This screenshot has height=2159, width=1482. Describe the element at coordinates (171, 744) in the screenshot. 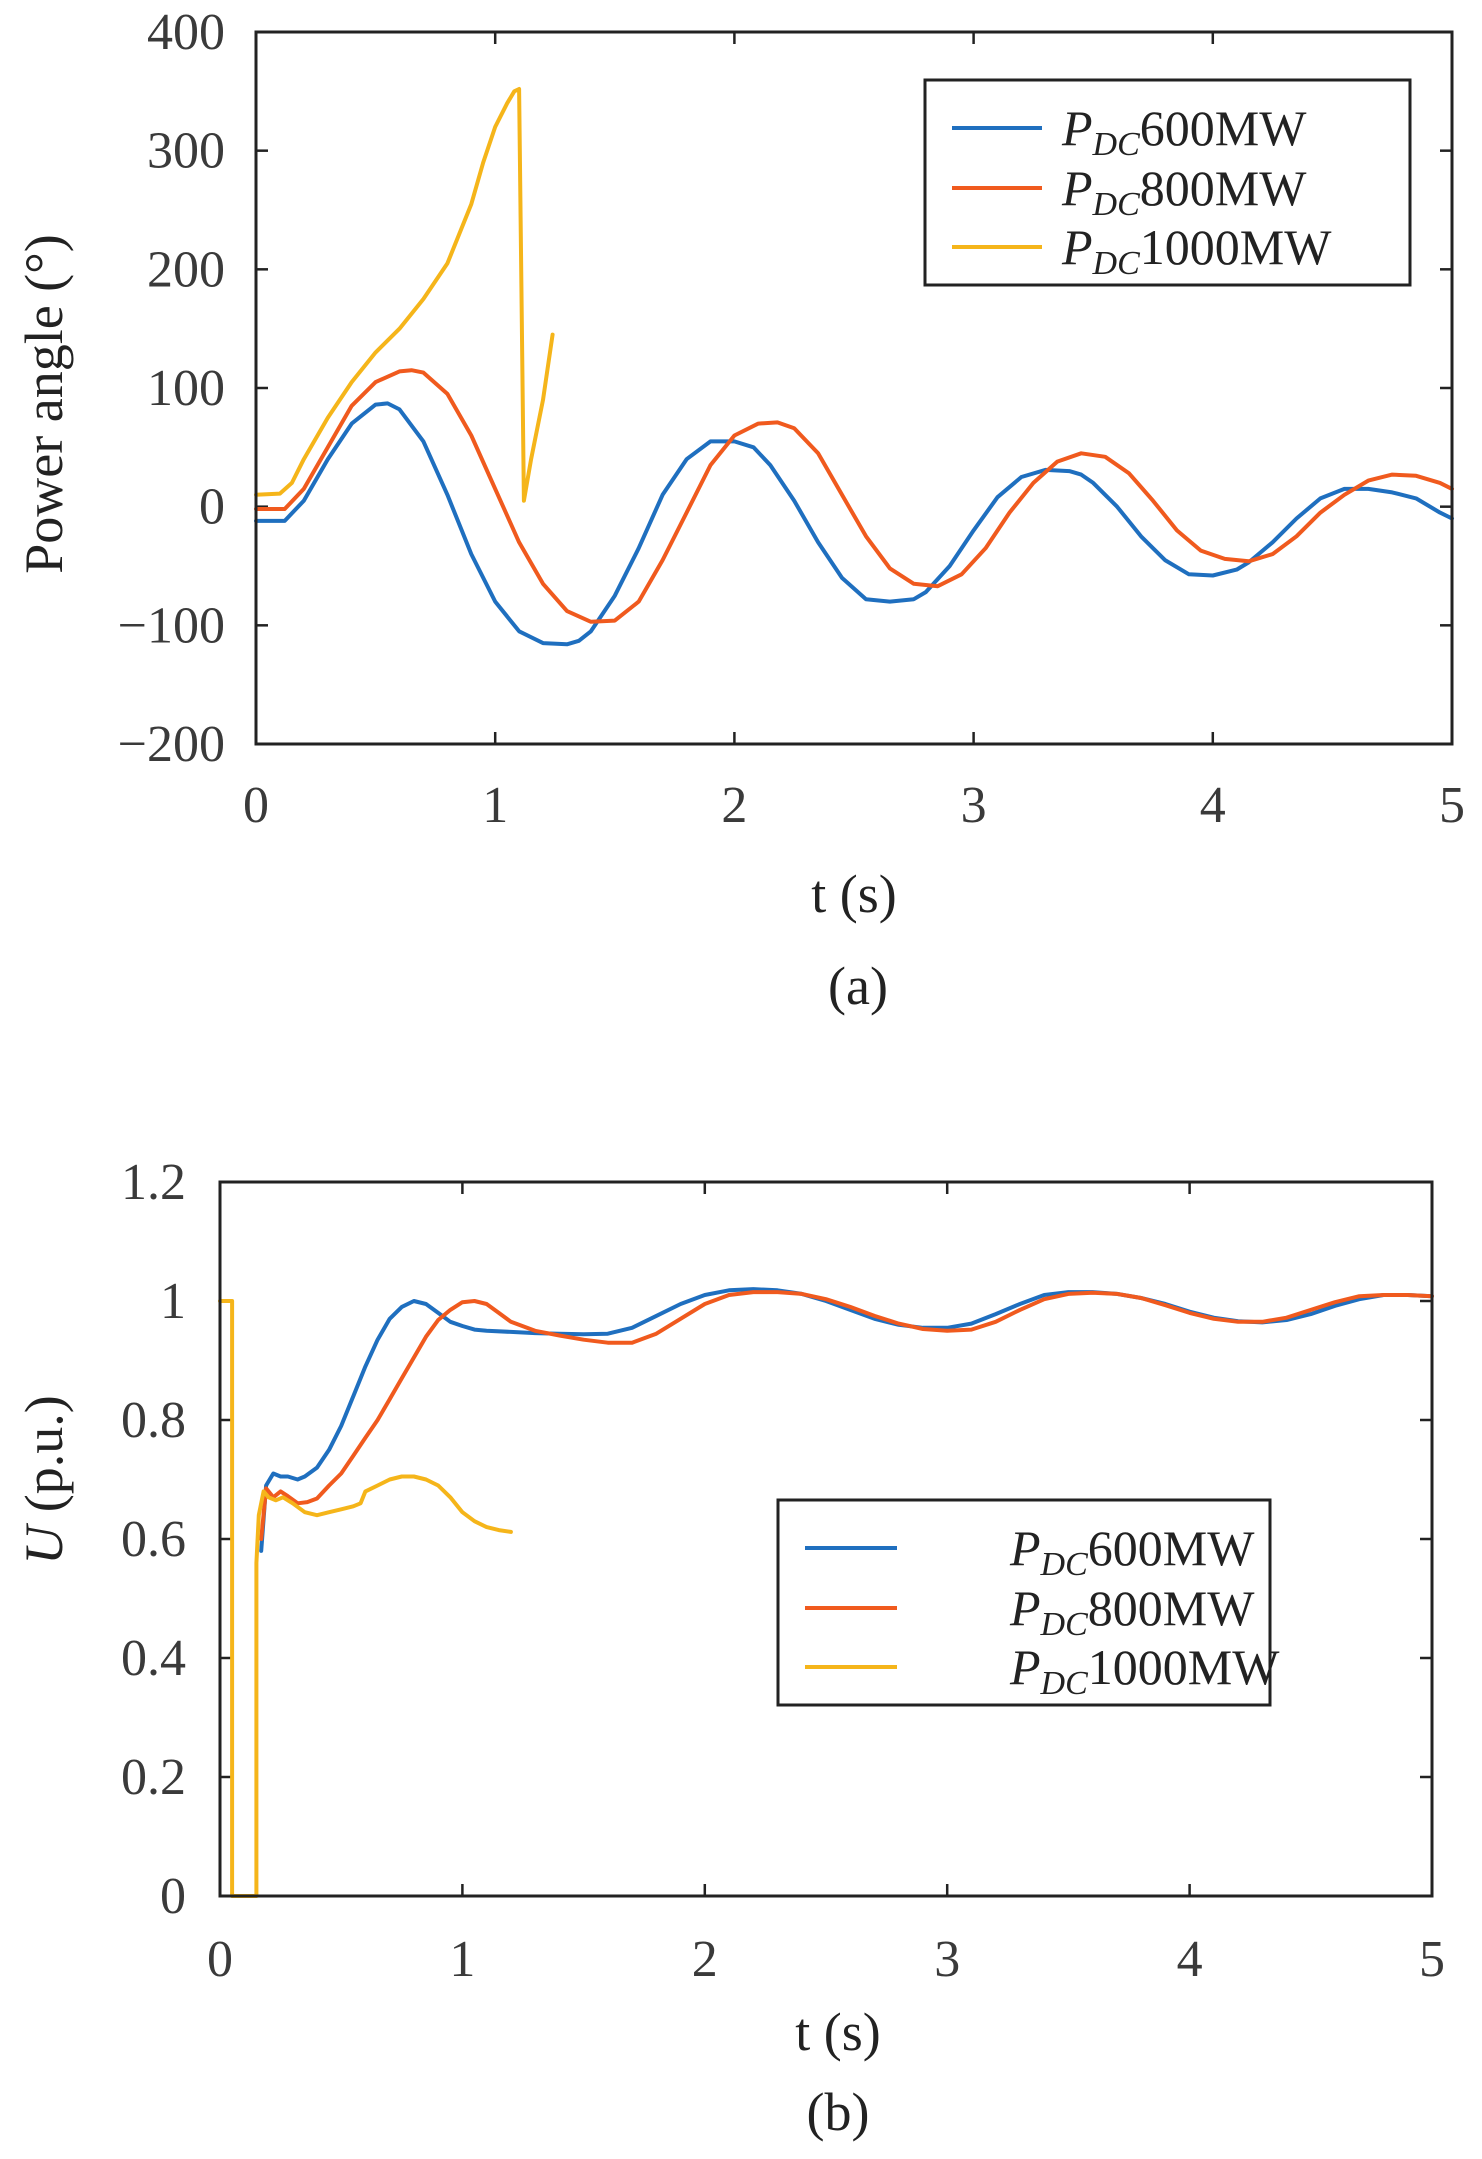

I see `ytick-label: −200` at that location.